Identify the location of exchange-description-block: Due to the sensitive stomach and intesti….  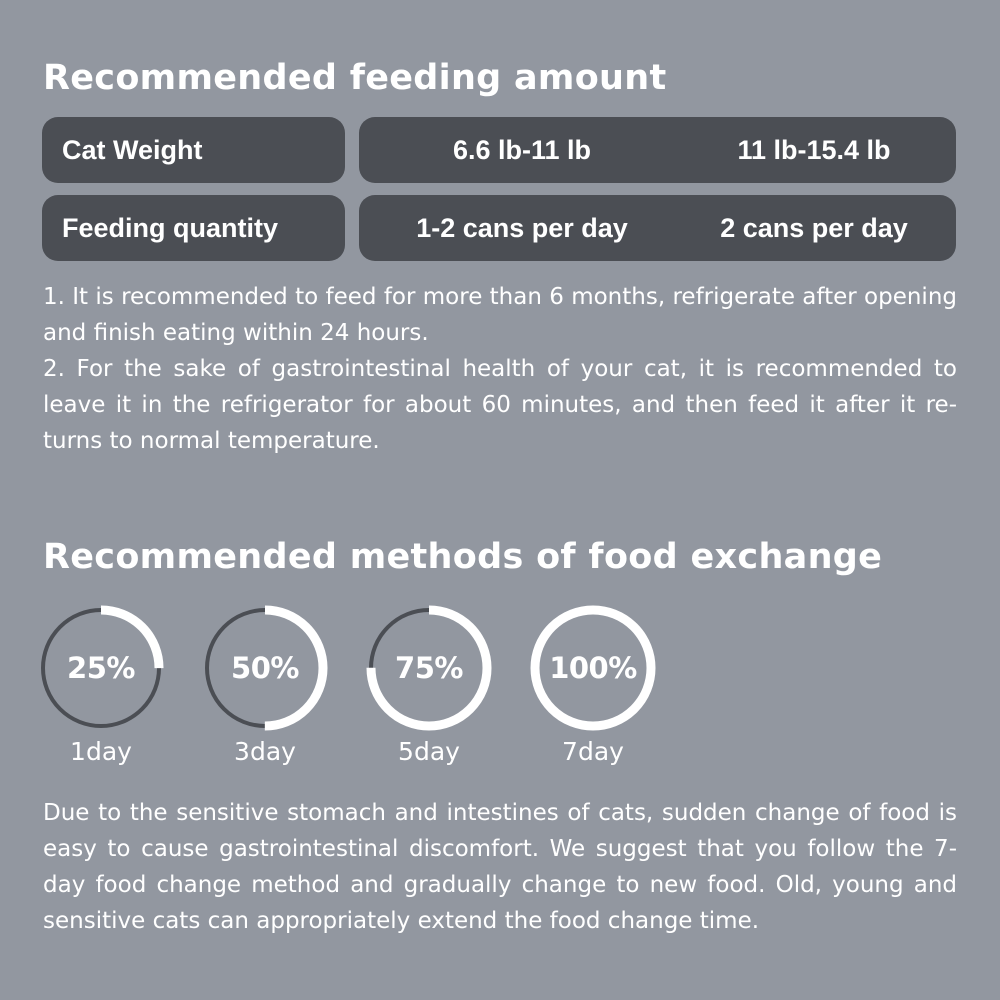
(500, 867).